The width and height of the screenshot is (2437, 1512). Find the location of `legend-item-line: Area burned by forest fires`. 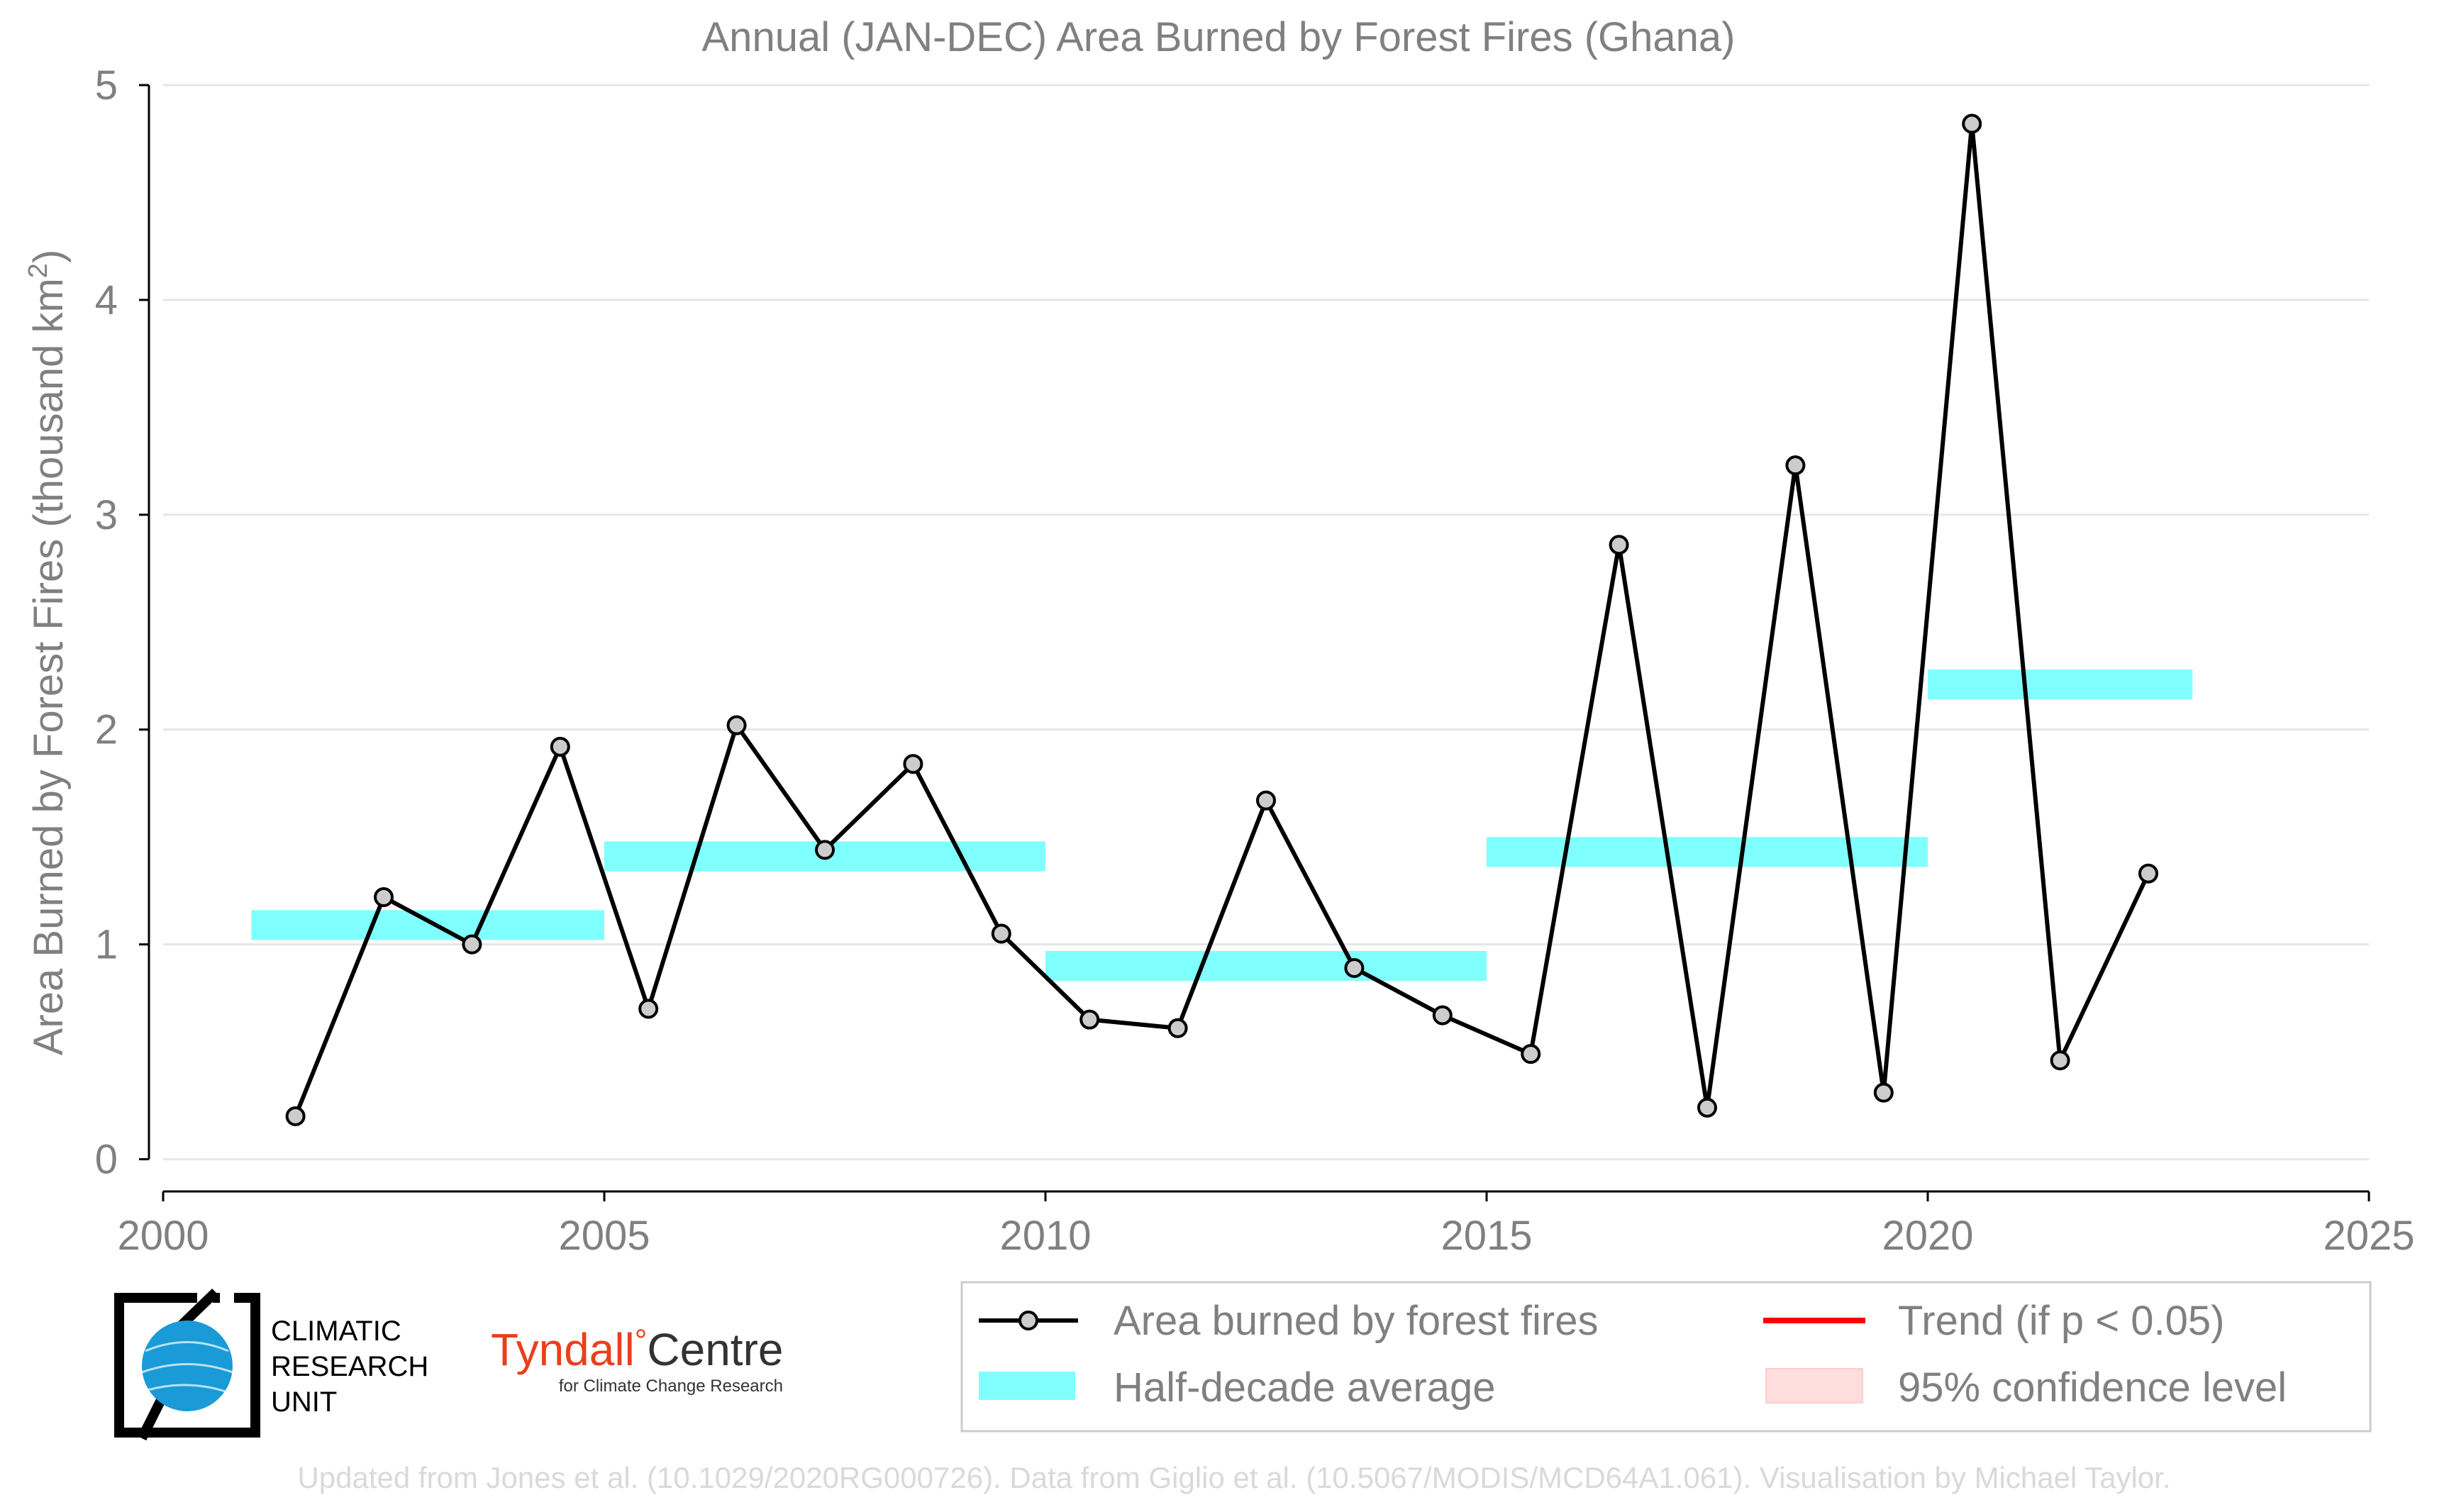

legend-item-line: Area burned by forest fires is located at coordinates (1288, 1321).